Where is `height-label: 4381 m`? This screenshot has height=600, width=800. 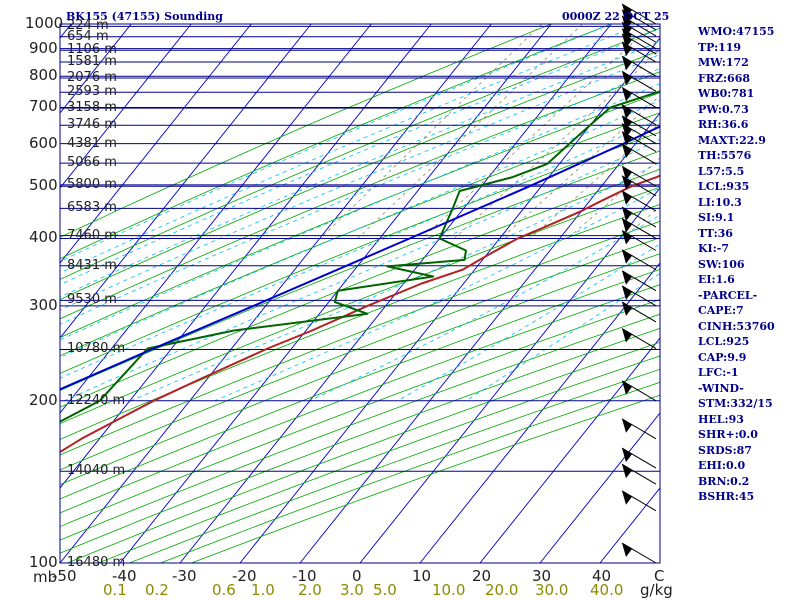 height-label: 4381 m is located at coordinates (92, 143).